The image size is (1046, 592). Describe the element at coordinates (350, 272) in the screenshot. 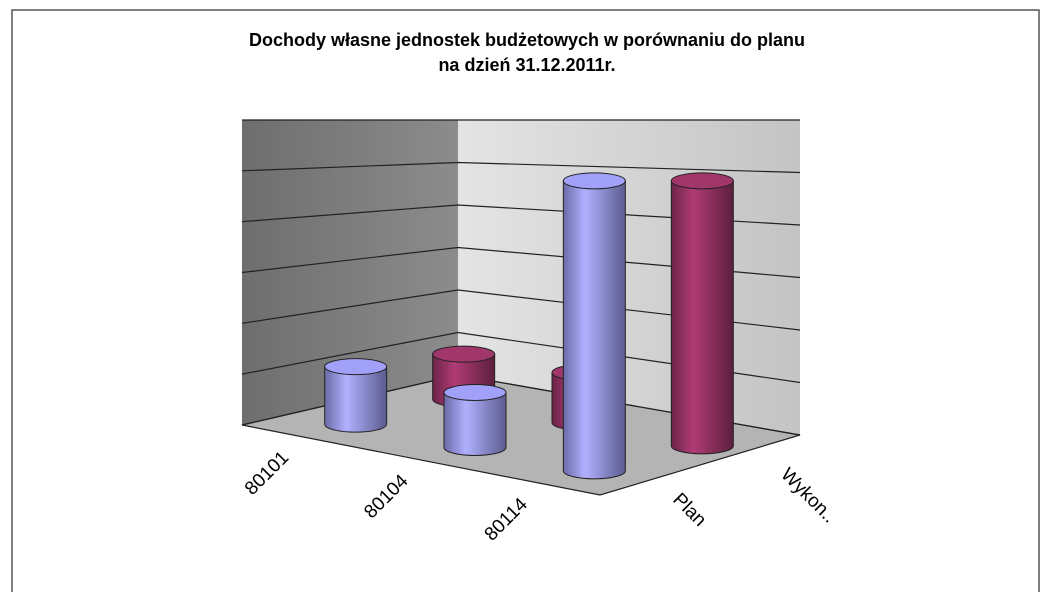

I see `left-wall` at that location.